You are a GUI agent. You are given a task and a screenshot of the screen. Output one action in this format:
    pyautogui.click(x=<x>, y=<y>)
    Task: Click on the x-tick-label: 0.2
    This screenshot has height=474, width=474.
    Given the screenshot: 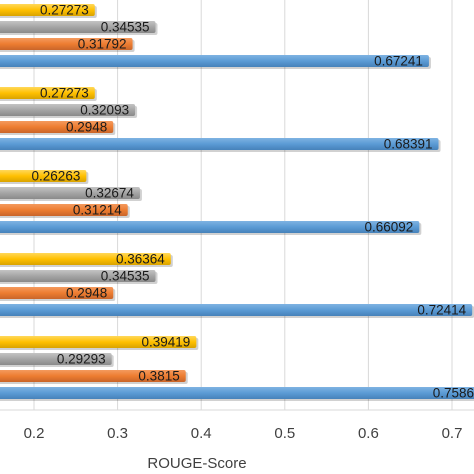 What is the action you would take?
    pyautogui.click(x=34, y=433)
    